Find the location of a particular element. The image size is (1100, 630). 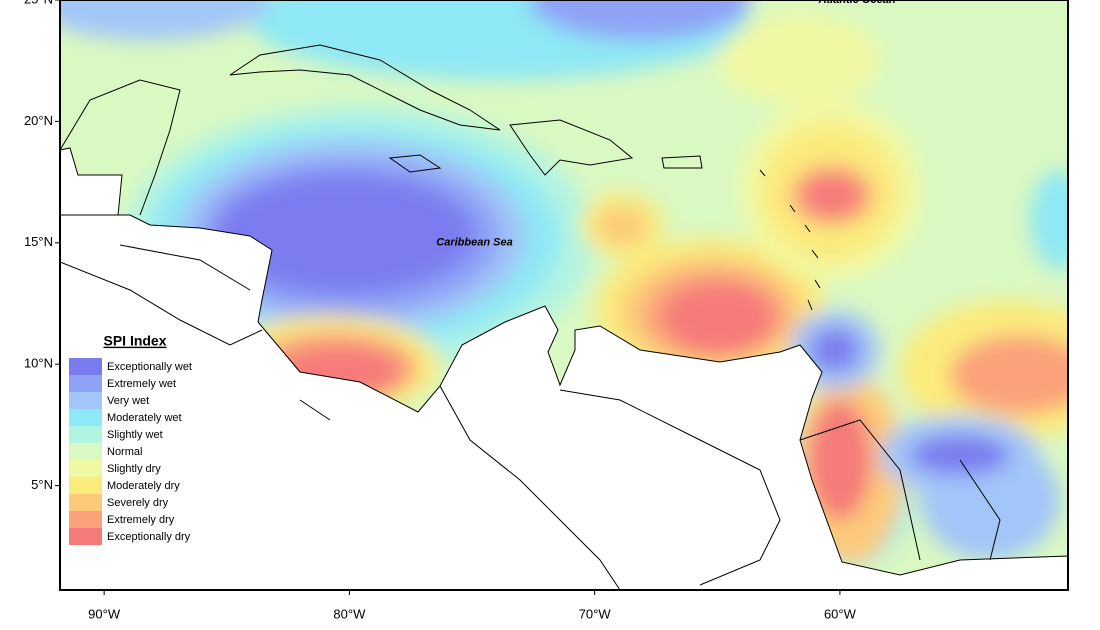

legend-title: SPI Index is located at coordinates (134, 341).